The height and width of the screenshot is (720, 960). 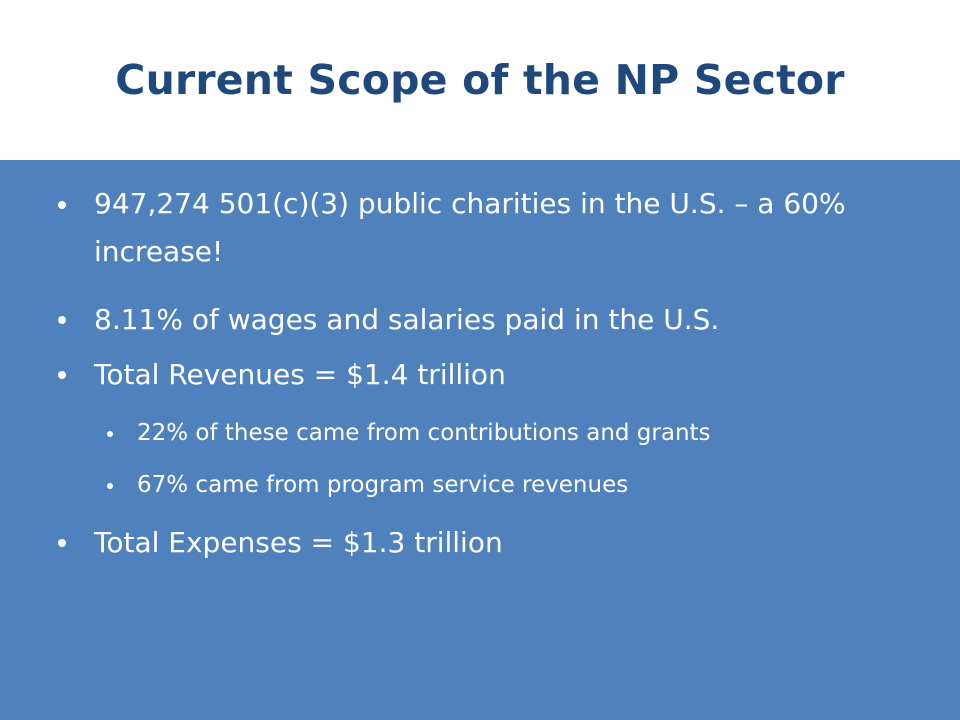 What do you see at coordinates (298, 542) in the screenshot?
I see `bullet-text: Total Expenses = $1.3 trillion` at bounding box center [298, 542].